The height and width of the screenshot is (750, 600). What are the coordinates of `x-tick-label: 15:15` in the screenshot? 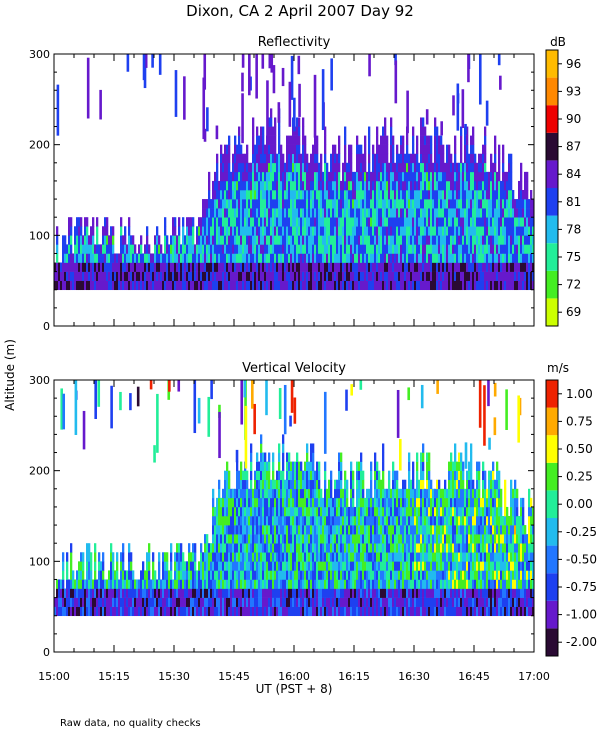 It's located at (114, 676).